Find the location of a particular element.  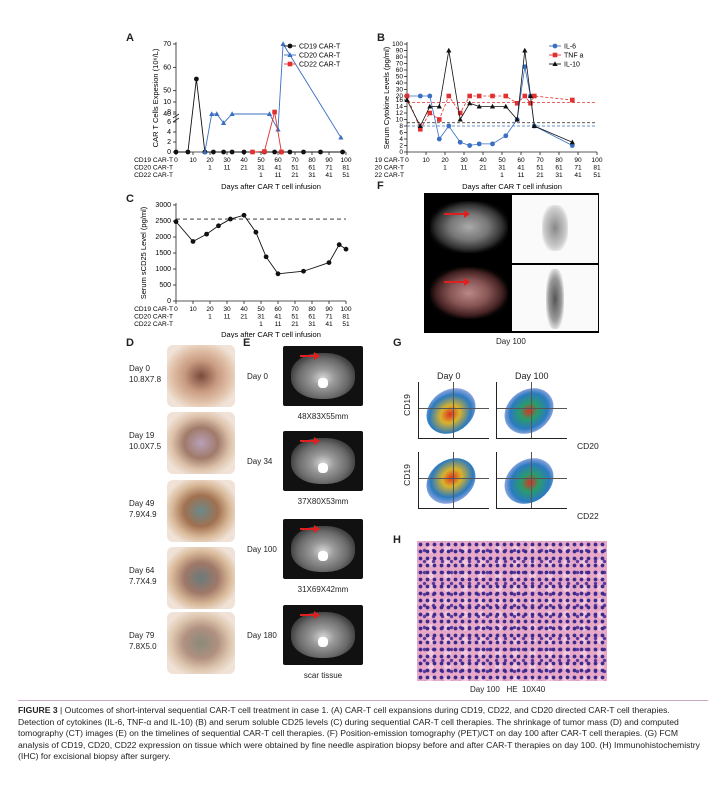

legend-label: CD20 CAR-T is located at coordinates (320, 56).